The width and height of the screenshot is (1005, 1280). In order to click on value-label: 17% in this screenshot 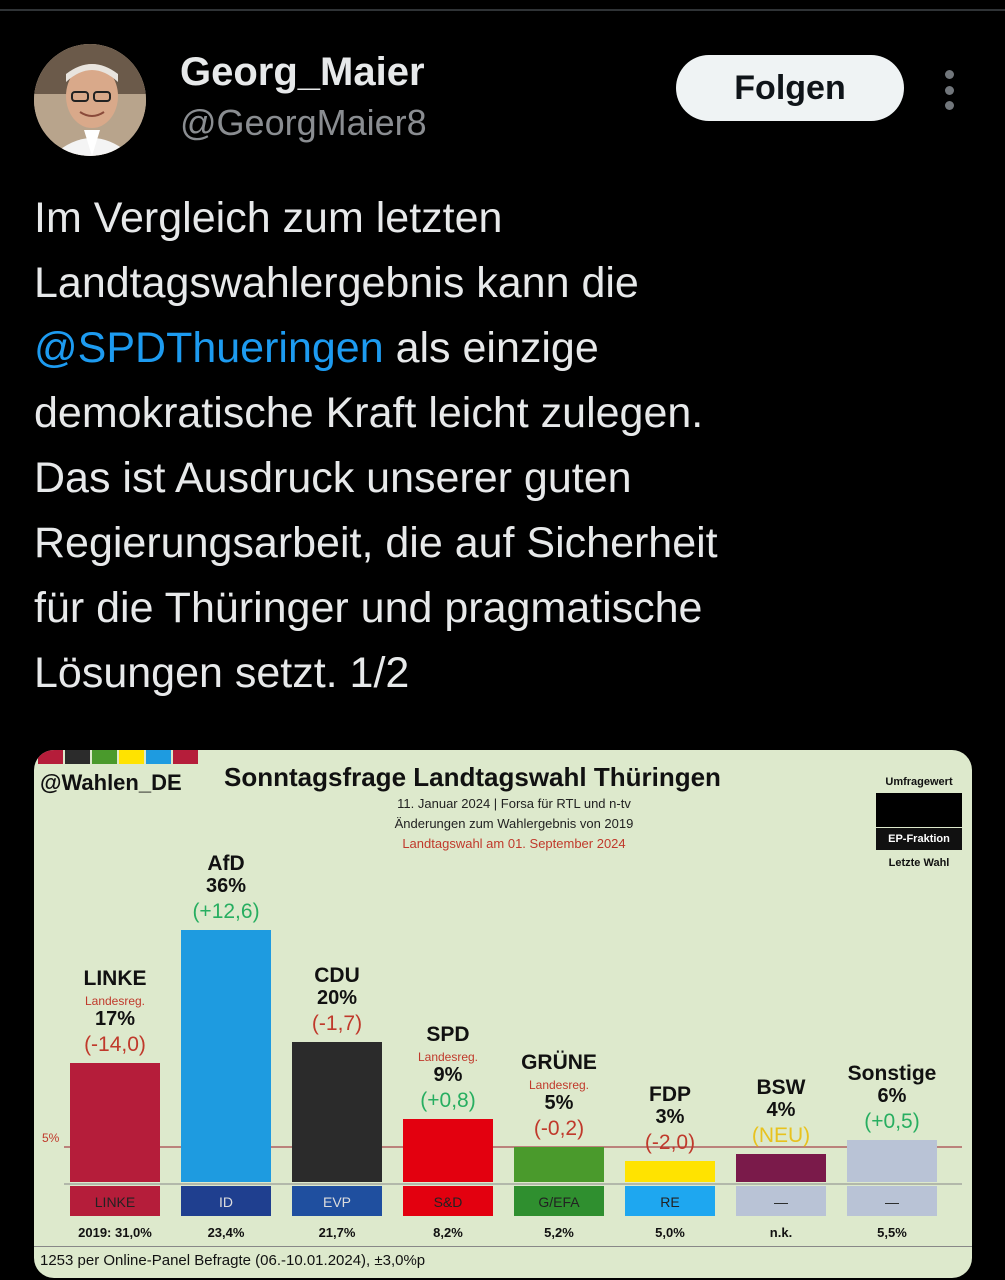, I will do `click(115, 1019)`.